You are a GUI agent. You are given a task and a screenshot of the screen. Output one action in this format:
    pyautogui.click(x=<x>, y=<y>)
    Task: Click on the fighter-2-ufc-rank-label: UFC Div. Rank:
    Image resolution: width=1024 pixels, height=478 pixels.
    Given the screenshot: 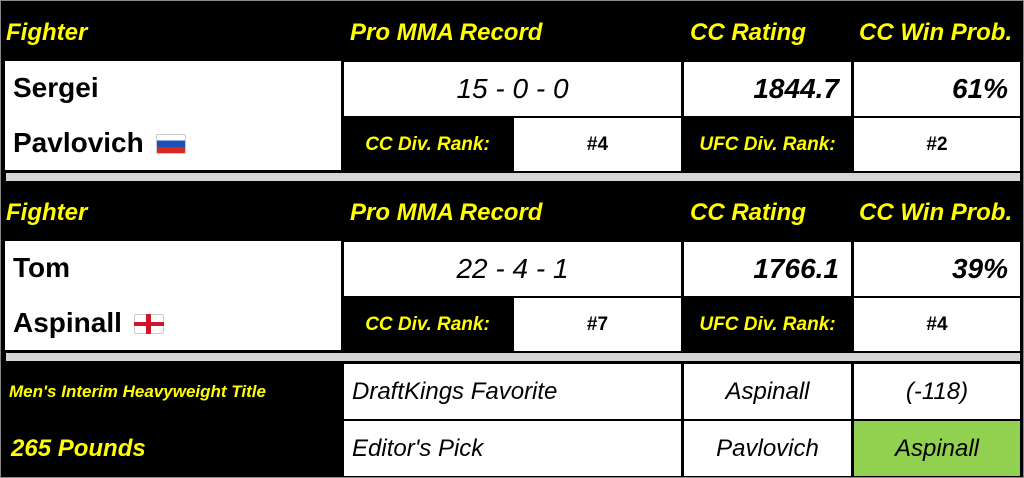 What is the action you would take?
    pyautogui.click(x=767, y=324)
    